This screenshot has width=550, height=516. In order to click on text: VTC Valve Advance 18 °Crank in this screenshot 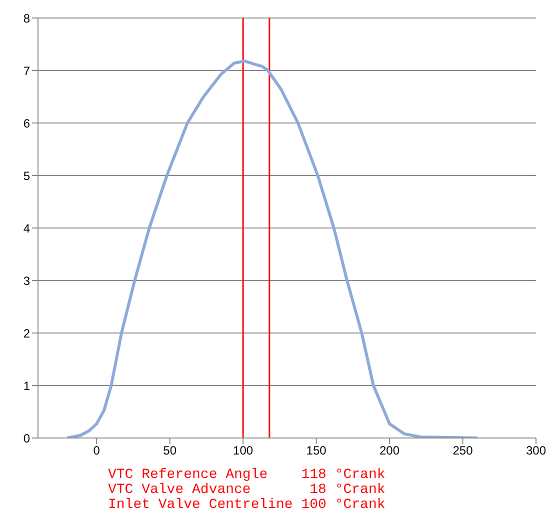, I will do `click(247, 490)`.